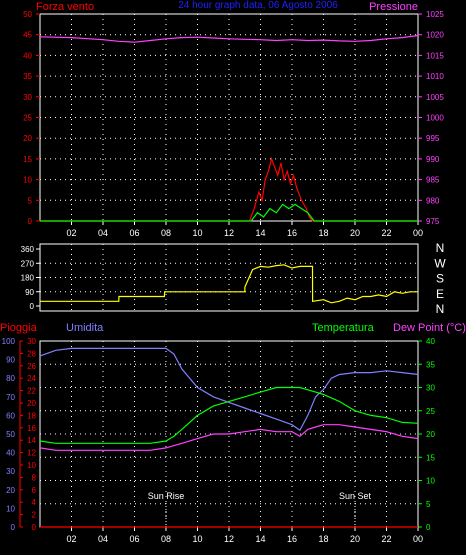  What do you see at coordinates (30, 221) in the screenshot?
I see `wind-tick-label: 0` at bounding box center [30, 221].